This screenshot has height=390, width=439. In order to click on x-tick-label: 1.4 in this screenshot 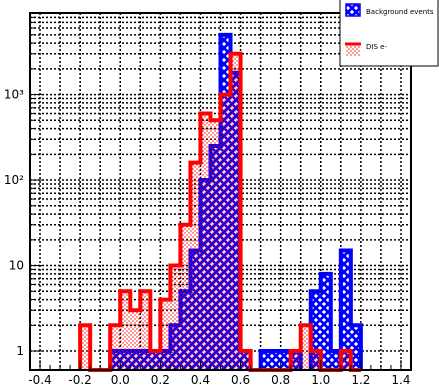, I will do `click(400, 380)`.